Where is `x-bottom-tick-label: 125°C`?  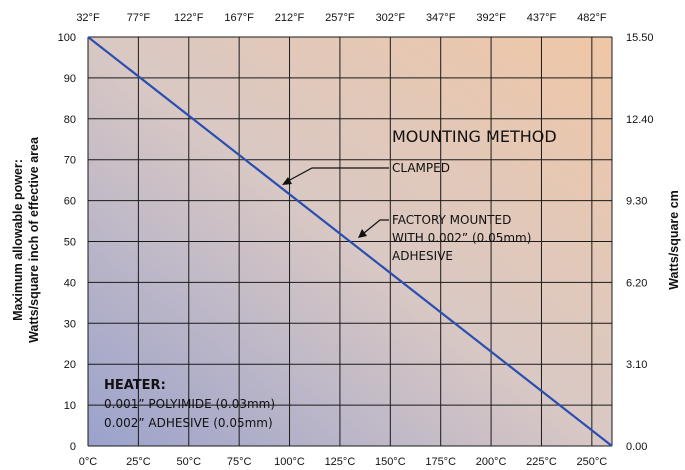
x-bottom-tick-label: 125°C is located at coordinates (340, 462).